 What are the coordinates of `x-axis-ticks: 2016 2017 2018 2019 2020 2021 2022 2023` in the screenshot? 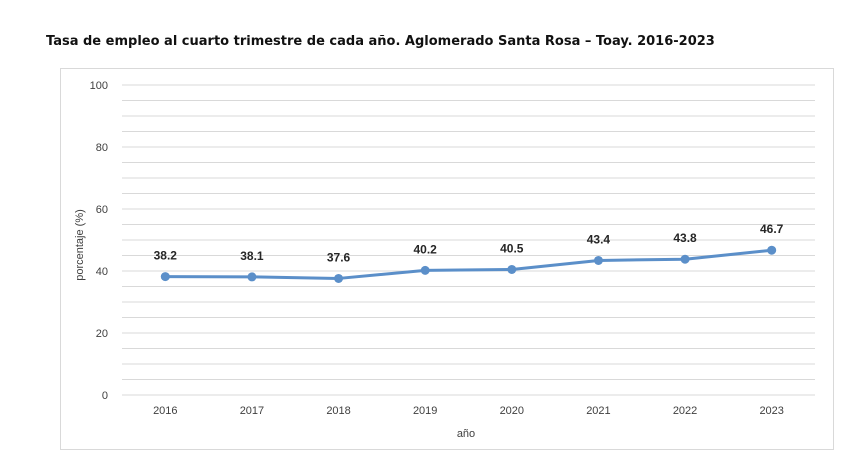 It's located at (468, 411).